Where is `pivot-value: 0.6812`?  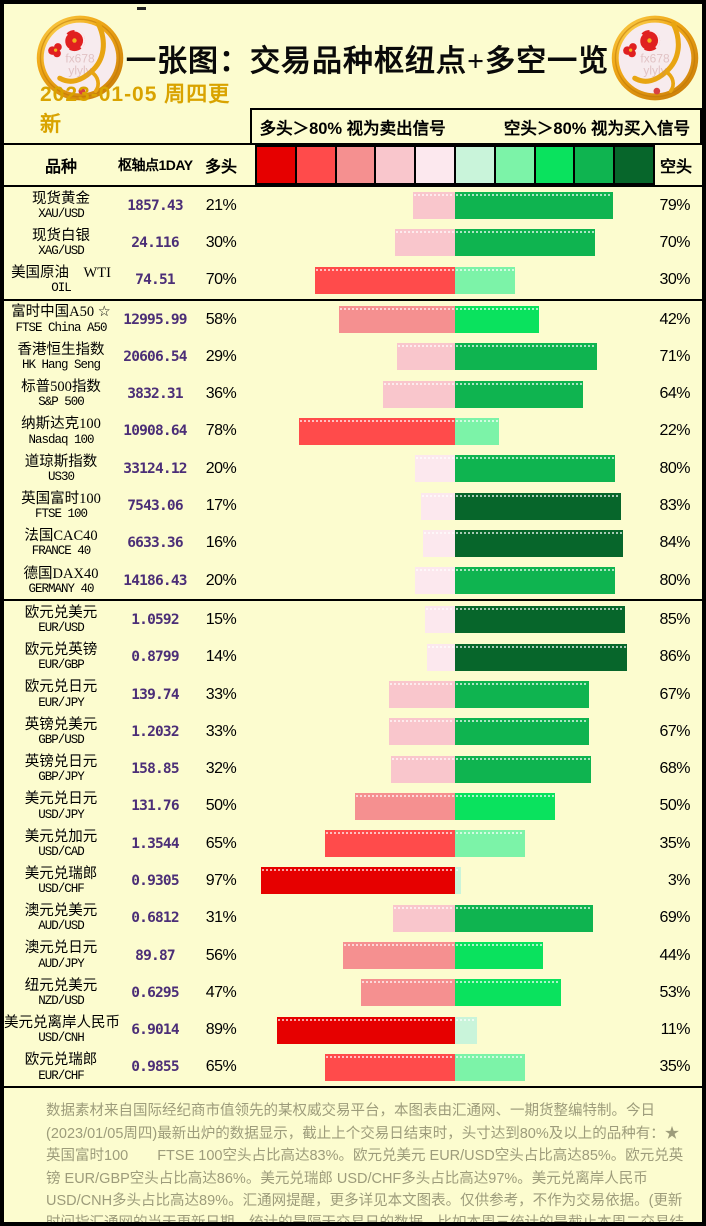
pivot-value: 0.6812 is located at coordinates (155, 918).